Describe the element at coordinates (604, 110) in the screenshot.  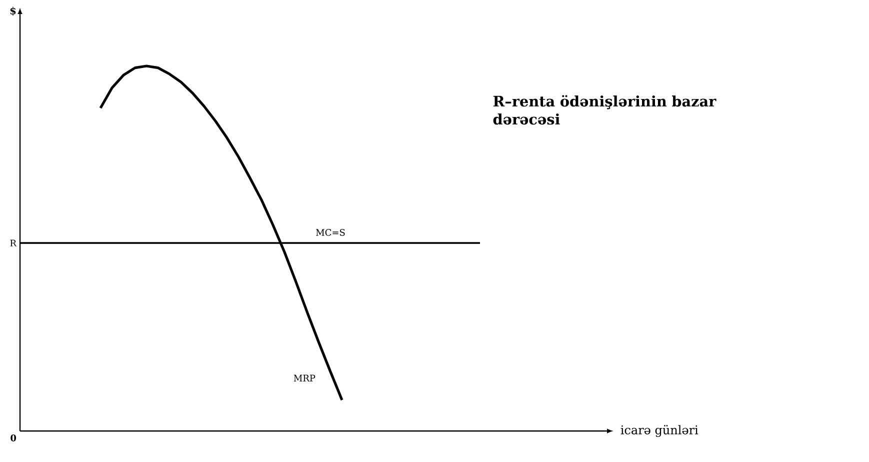
I see `text: R–renta ödənişlərinin bazar dərəcəsi` at that location.